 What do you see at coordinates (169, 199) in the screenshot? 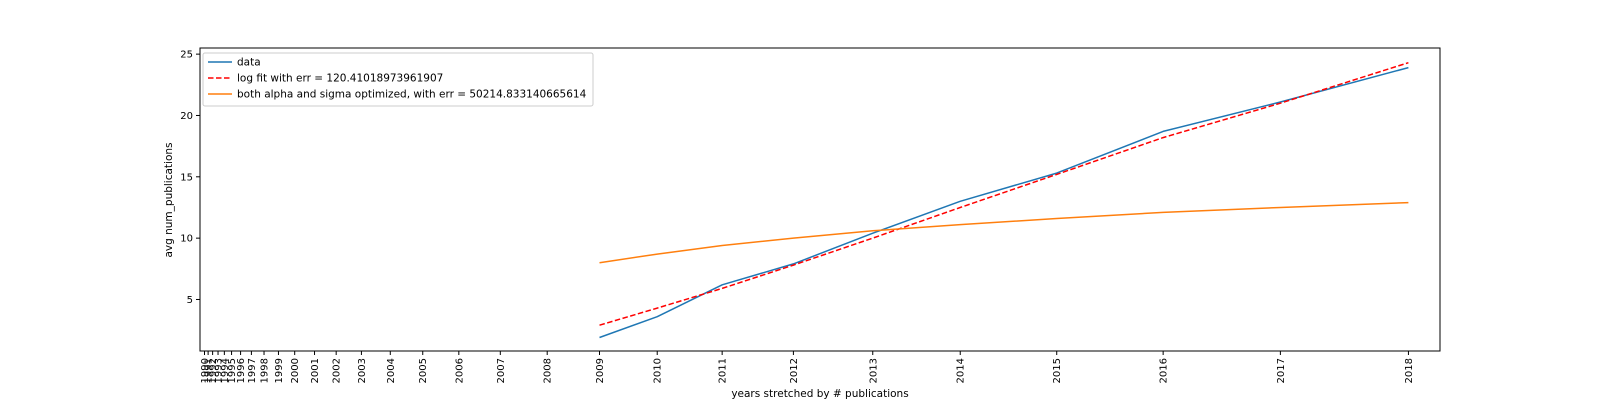
I see `y-axis-title: avg num_publications` at bounding box center [169, 199].